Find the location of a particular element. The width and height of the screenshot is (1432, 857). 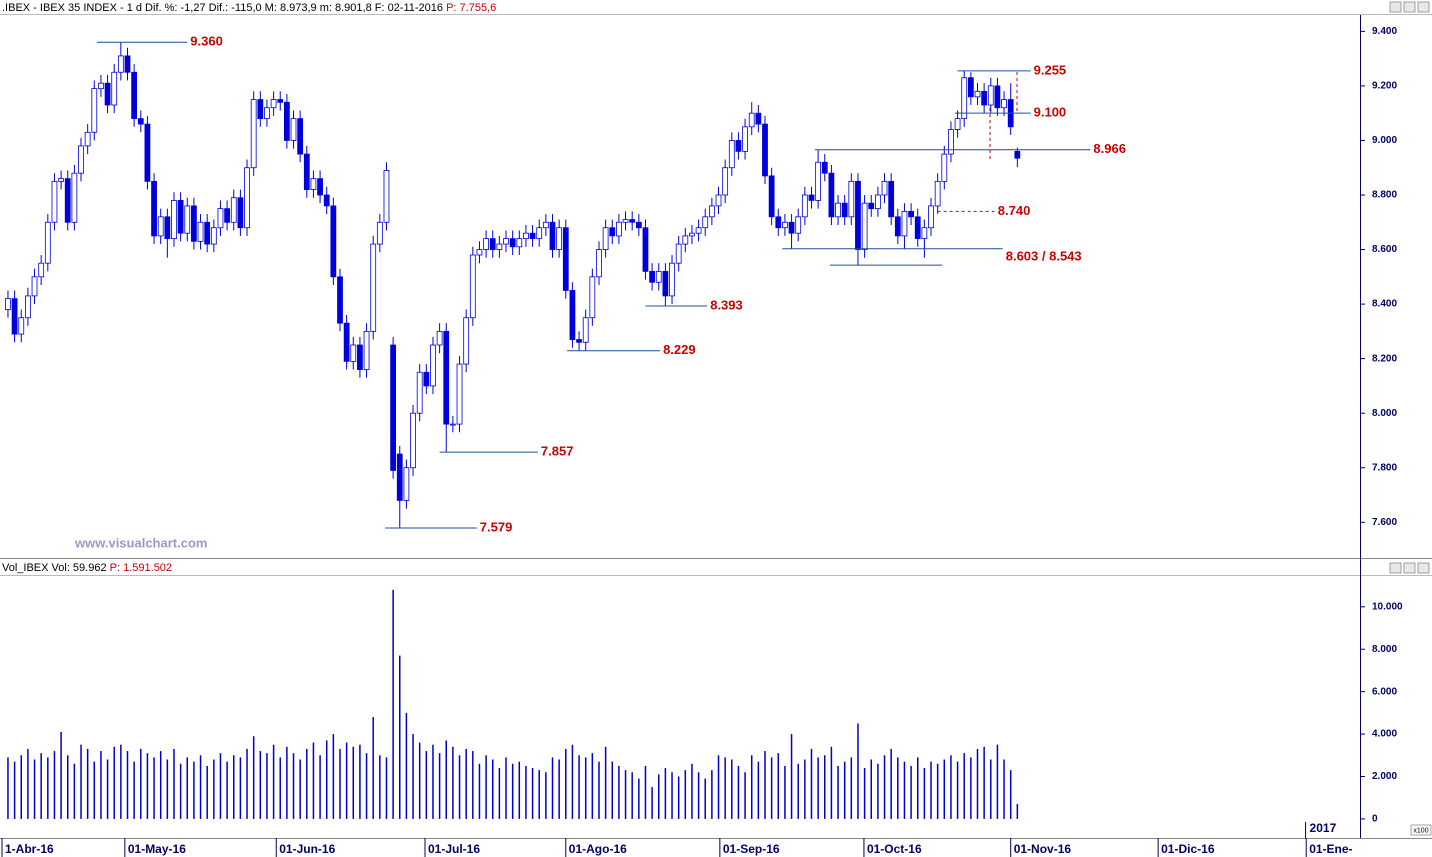

x-tick-label: 1-Abr-16 is located at coordinates (29, 849).